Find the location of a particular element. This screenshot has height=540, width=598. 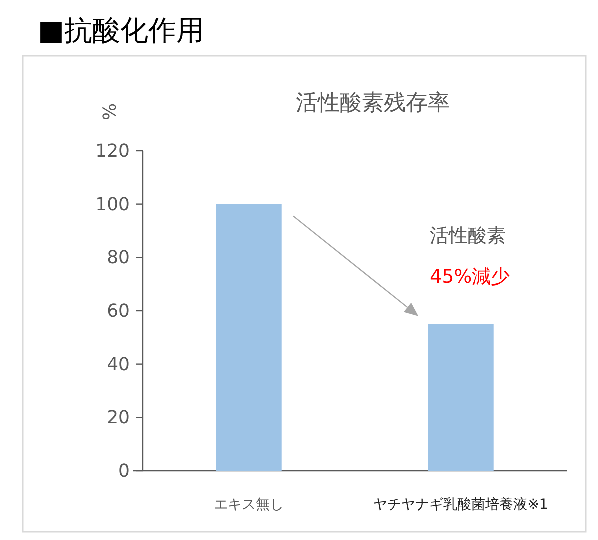

annotation: 45%減少 is located at coordinates (470, 277).